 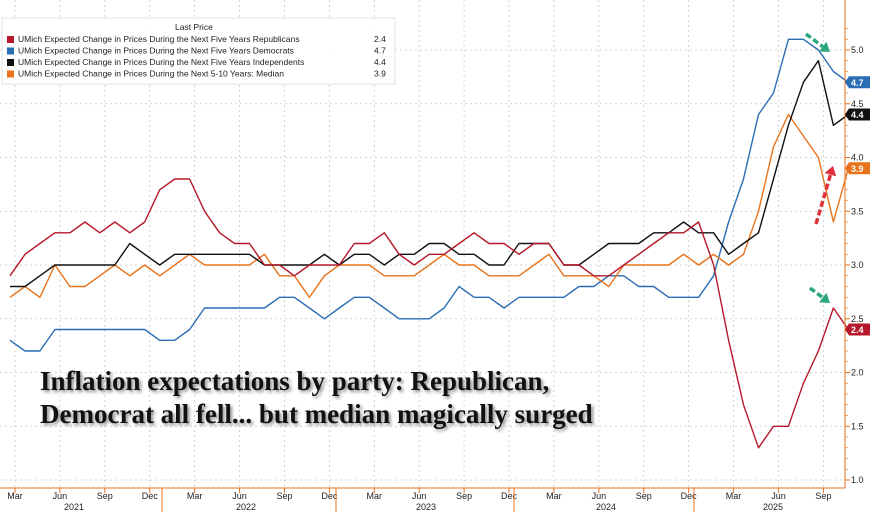 I want to click on y-tick-label: 1.0, so click(x=857, y=480).